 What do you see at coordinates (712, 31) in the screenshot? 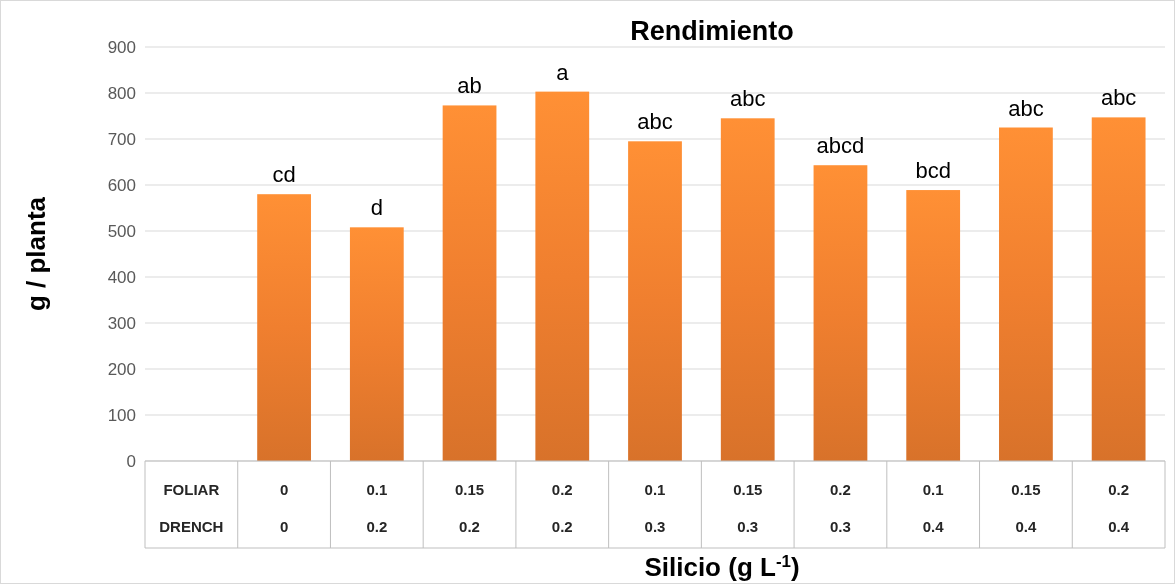
I see `chart-title: Rendimiento` at bounding box center [712, 31].